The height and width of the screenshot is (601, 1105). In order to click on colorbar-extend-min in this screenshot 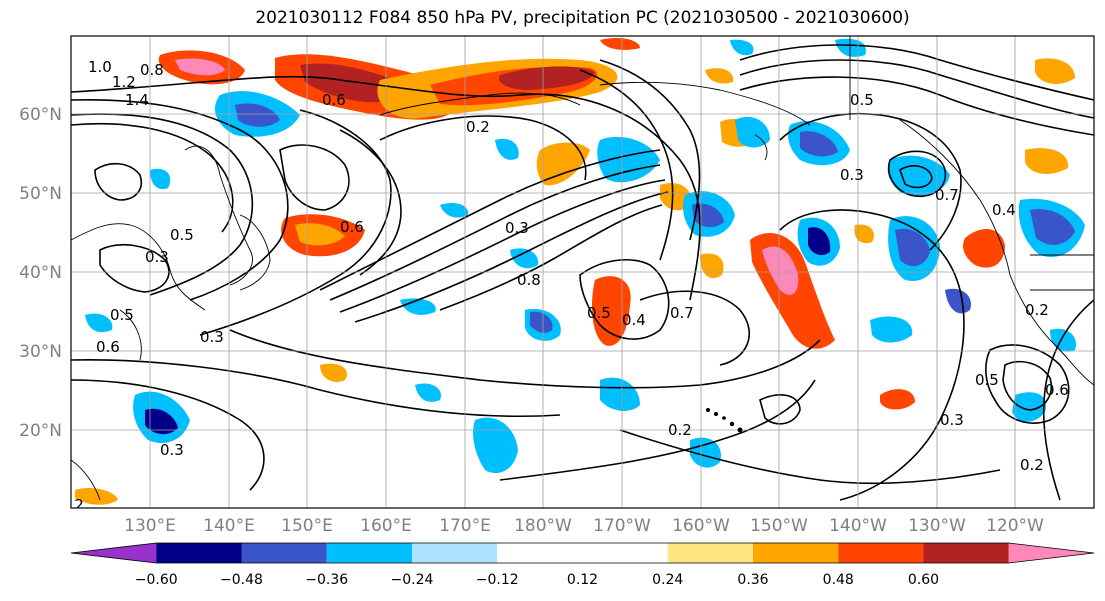, I will do `click(114, 553)`.